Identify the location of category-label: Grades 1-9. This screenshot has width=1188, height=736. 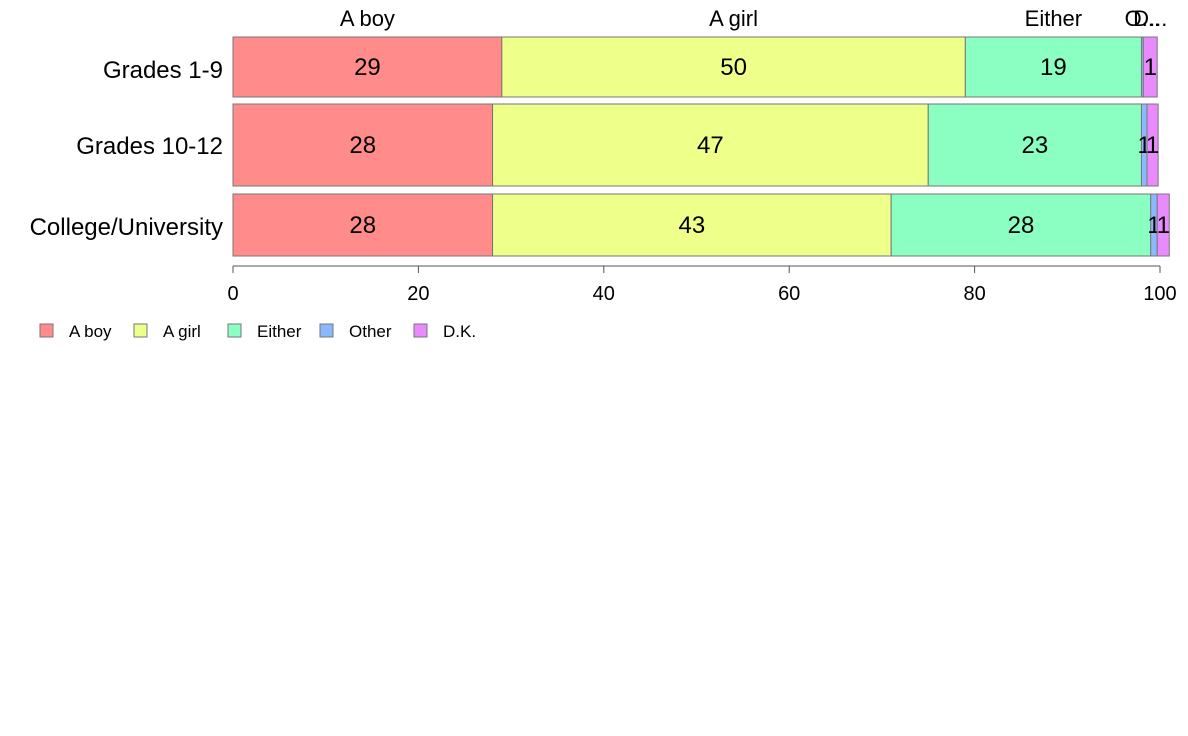
(163, 70).